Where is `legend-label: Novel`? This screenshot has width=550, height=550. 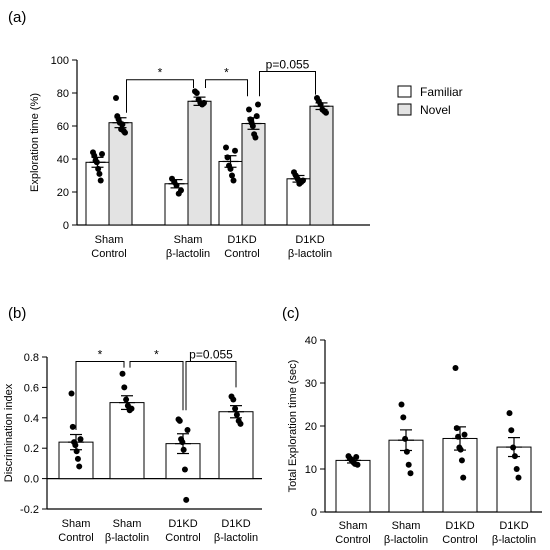
legend-label: Novel is located at coordinates (435, 110).